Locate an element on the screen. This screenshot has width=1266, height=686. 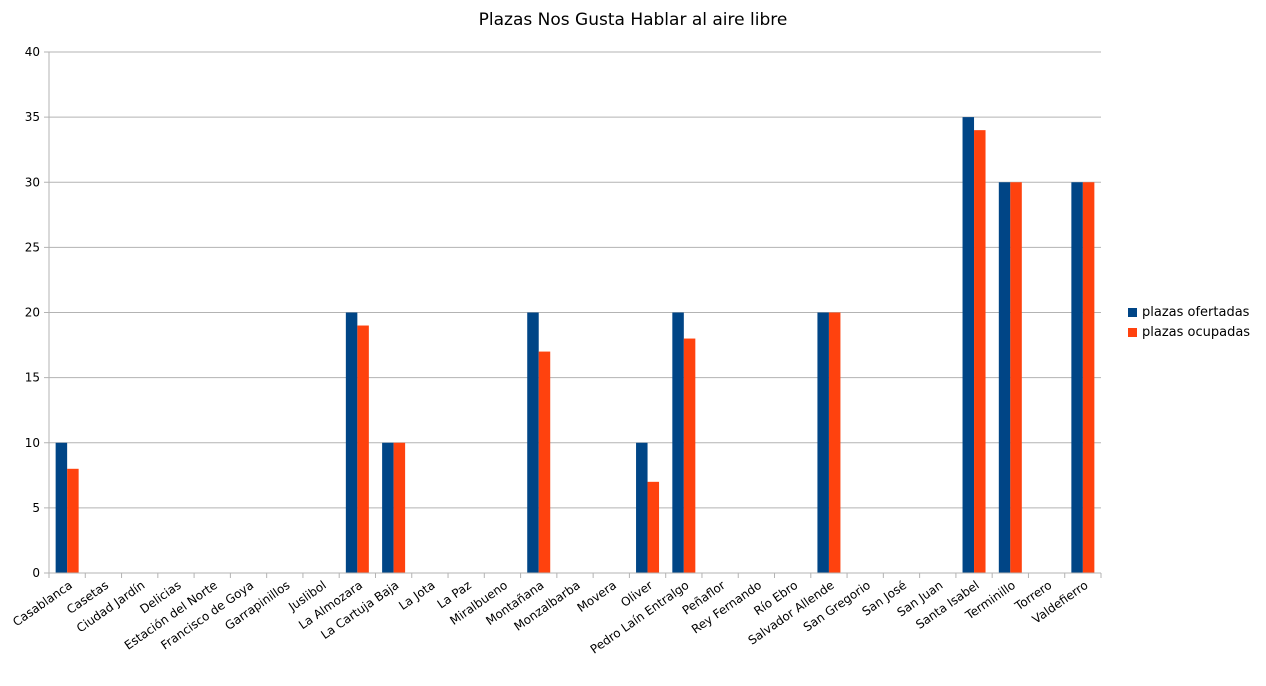
y-tick-label: 30 is located at coordinates (32, 182).